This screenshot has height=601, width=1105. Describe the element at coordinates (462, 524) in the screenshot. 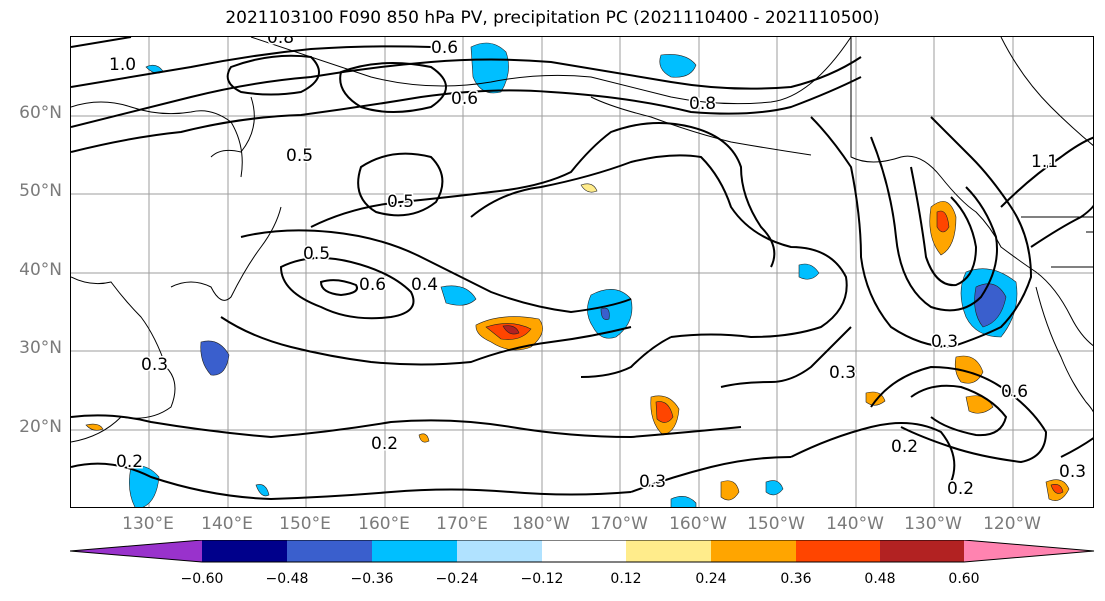

I see `lon-label-170e: 170°E` at that location.